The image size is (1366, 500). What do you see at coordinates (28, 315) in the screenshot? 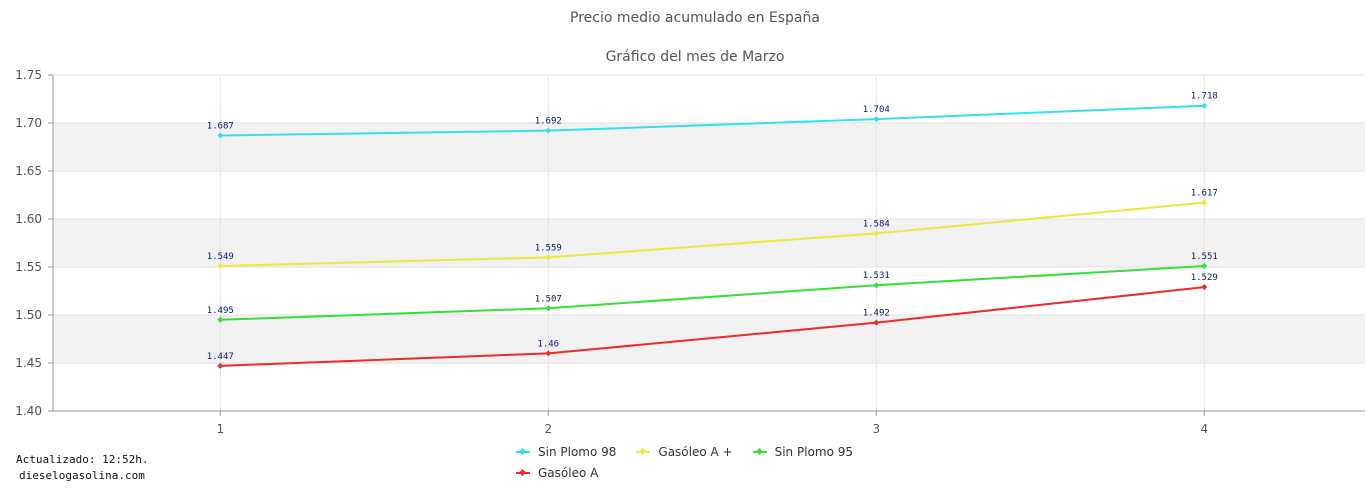
I see `y-tick-label: 1.50` at bounding box center [28, 315].